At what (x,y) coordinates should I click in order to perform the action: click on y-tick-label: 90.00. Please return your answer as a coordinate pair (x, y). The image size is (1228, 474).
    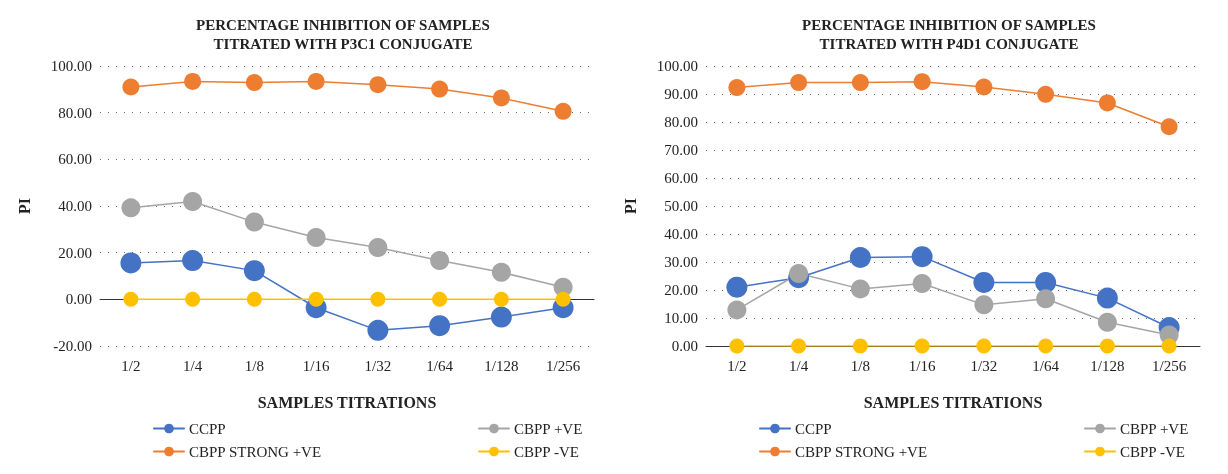
    Looking at the image, I should click on (681, 94).